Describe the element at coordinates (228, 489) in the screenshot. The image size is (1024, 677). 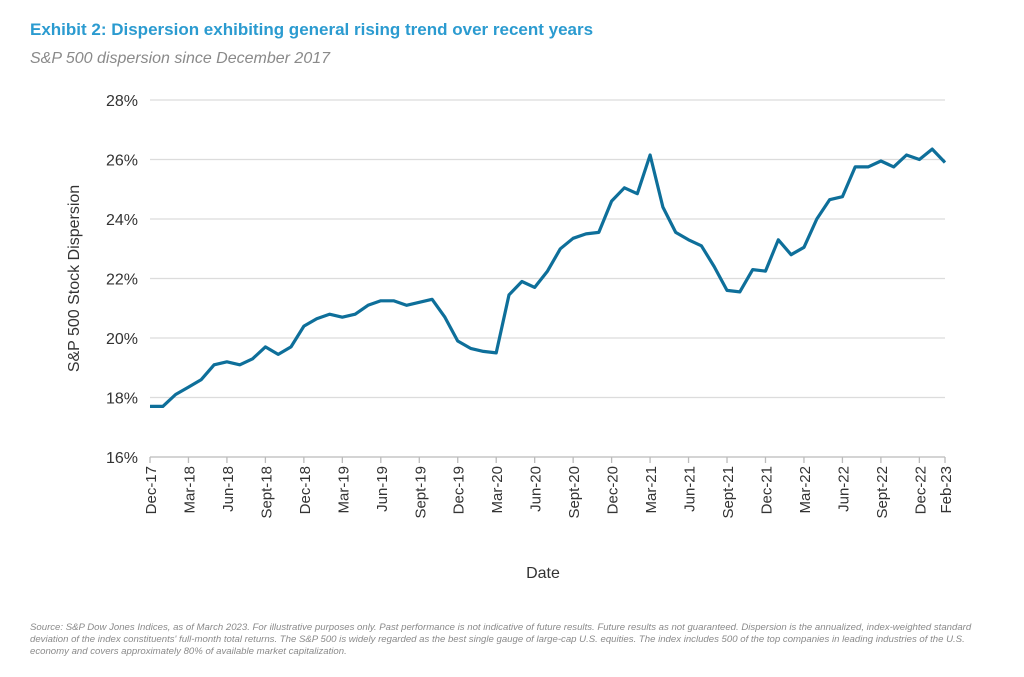
I see `x-tick-label: Jun-18` at that location.